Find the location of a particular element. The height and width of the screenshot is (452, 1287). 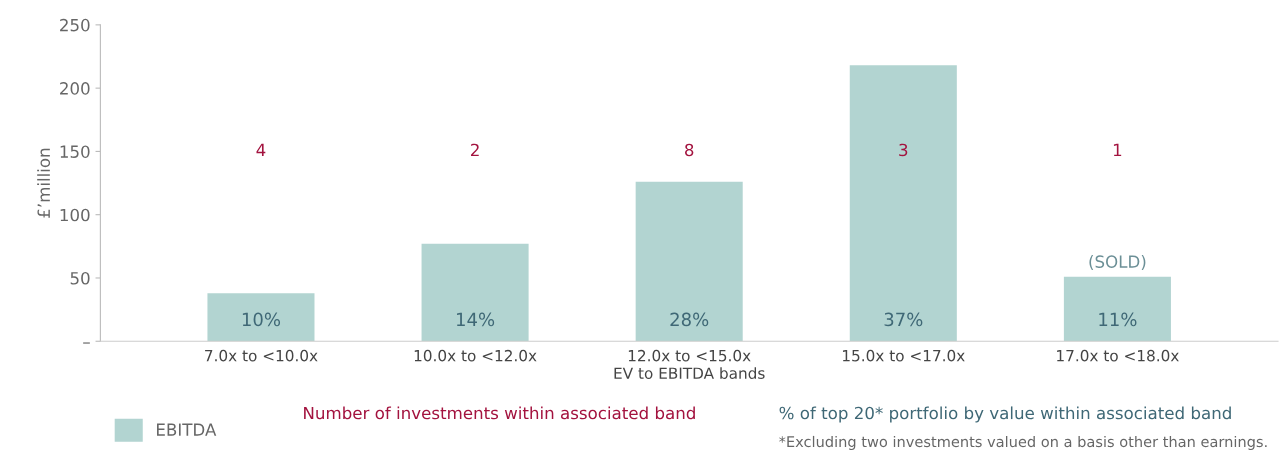

annotation: 28% is located at coordinates (689, 319).